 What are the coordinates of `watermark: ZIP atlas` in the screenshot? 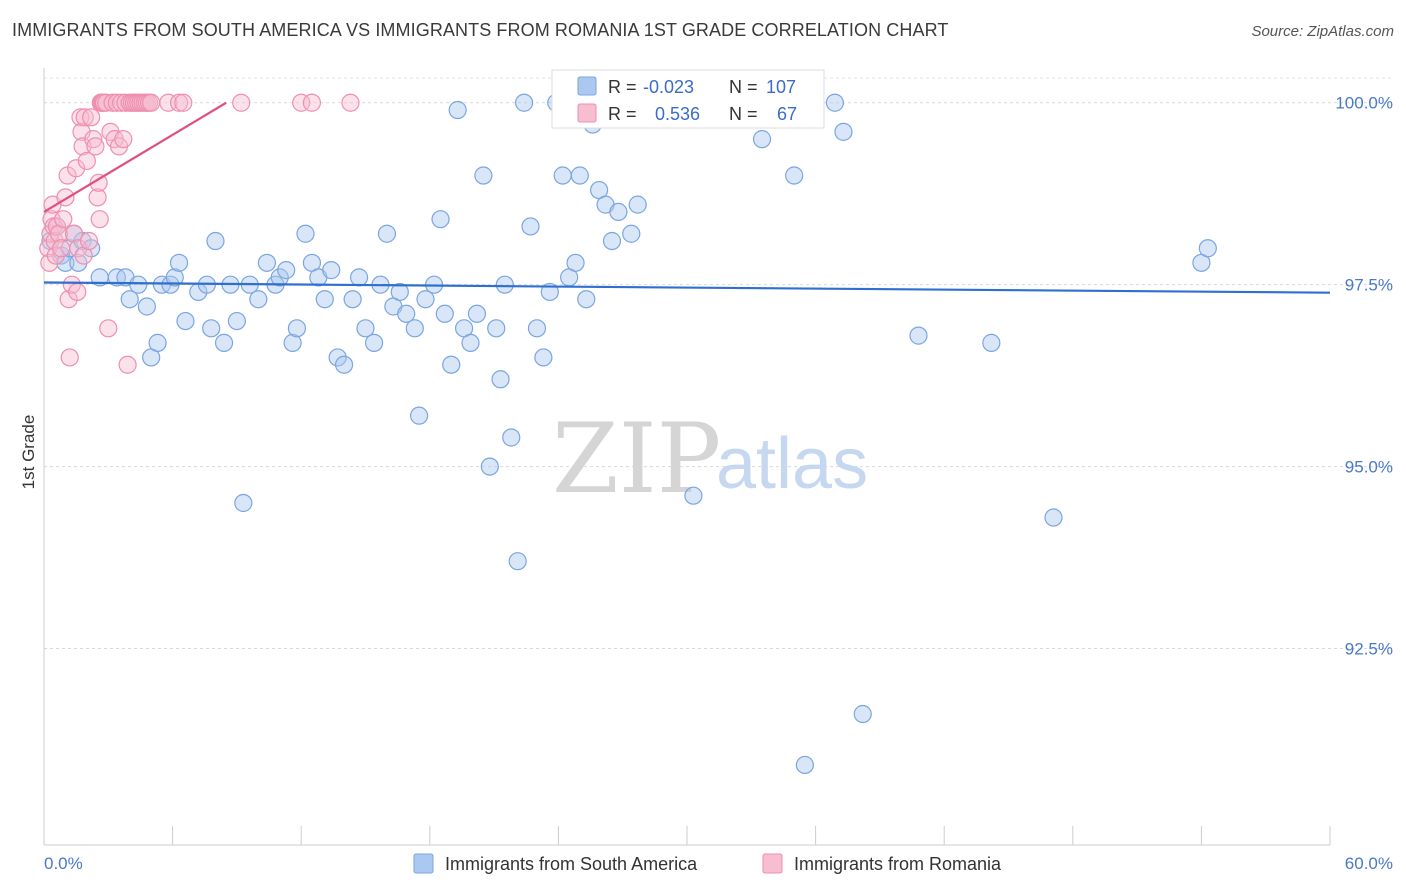 It's located at (710, 459).